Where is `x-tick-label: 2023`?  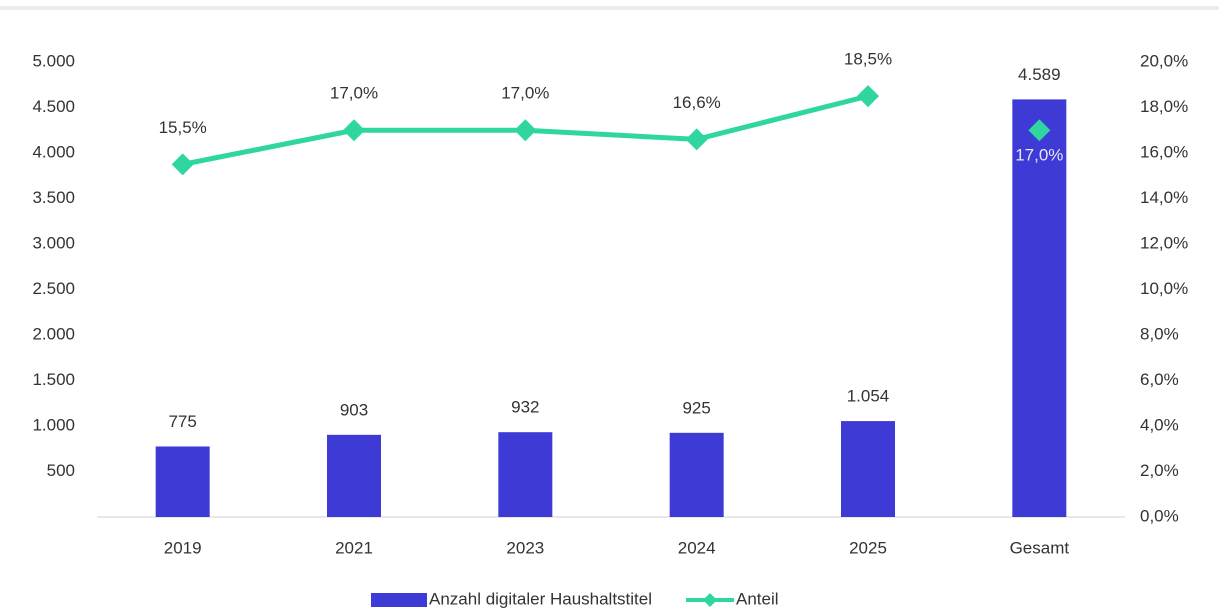 x-tick-label: 2023 is located at coordinates (525, 547).